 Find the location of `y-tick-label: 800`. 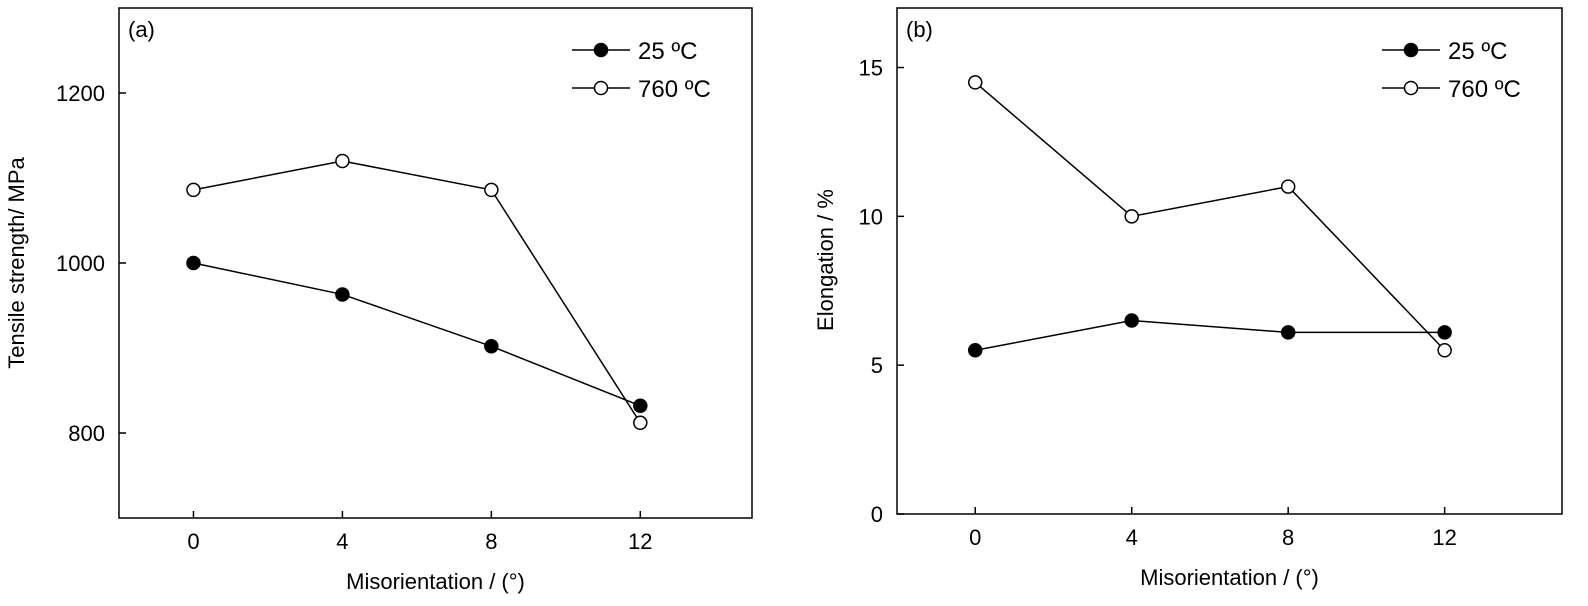

y-tick-label: 800 is located at coordinates (86, 433).